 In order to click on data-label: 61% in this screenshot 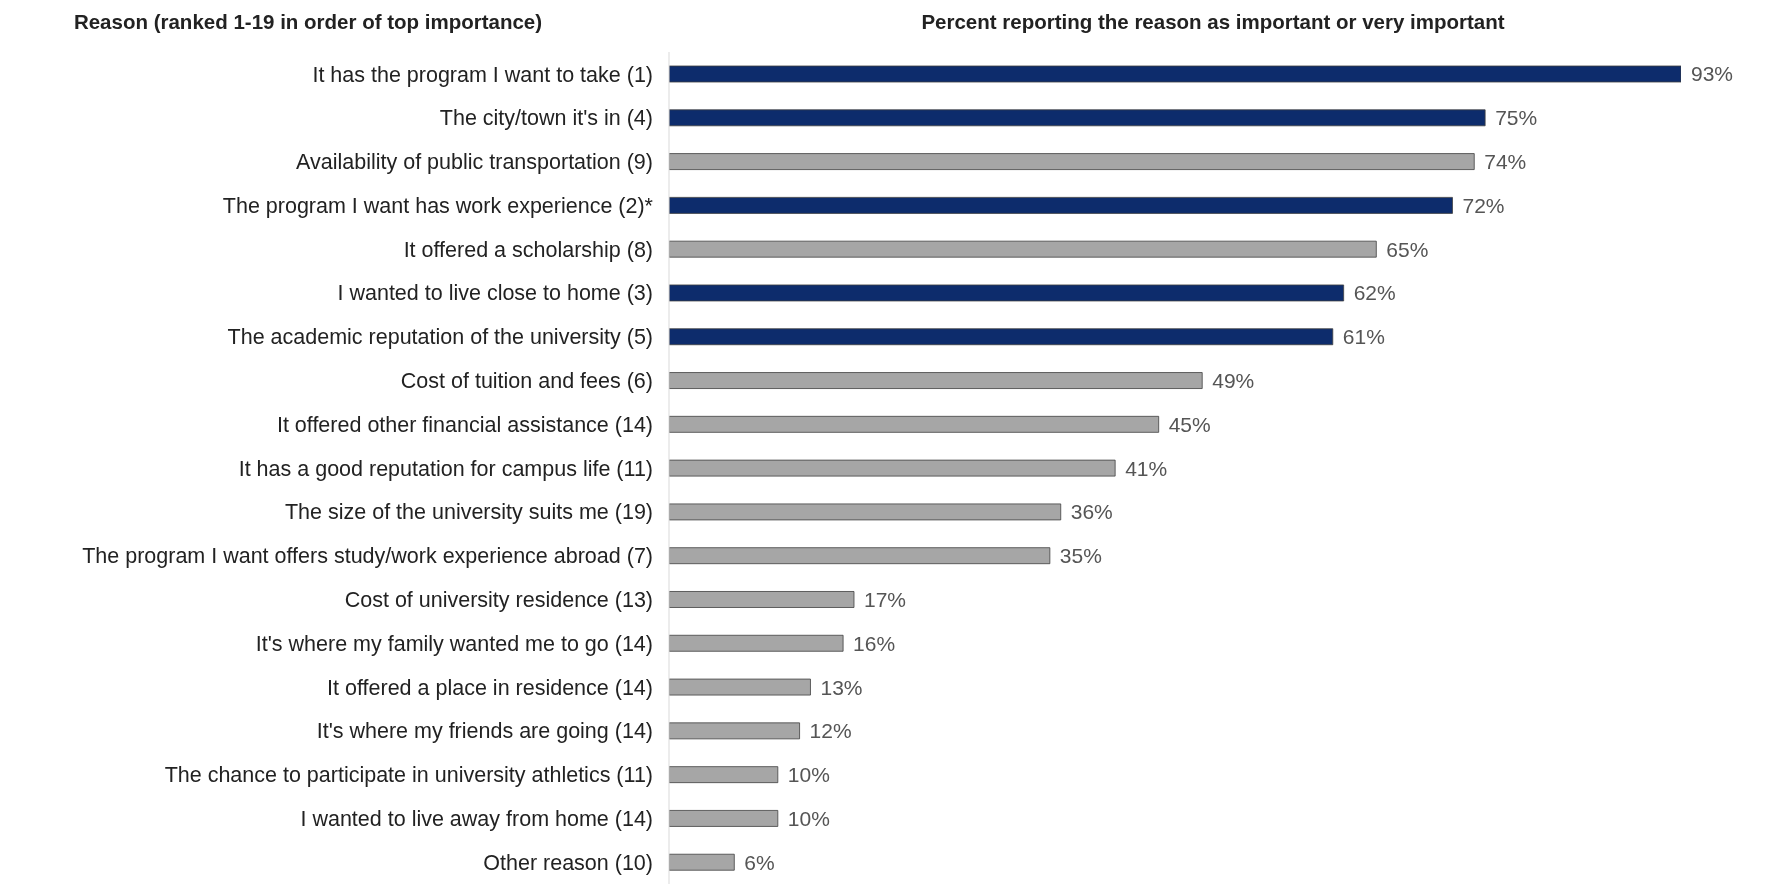, I will do `click(1363, 337)`.